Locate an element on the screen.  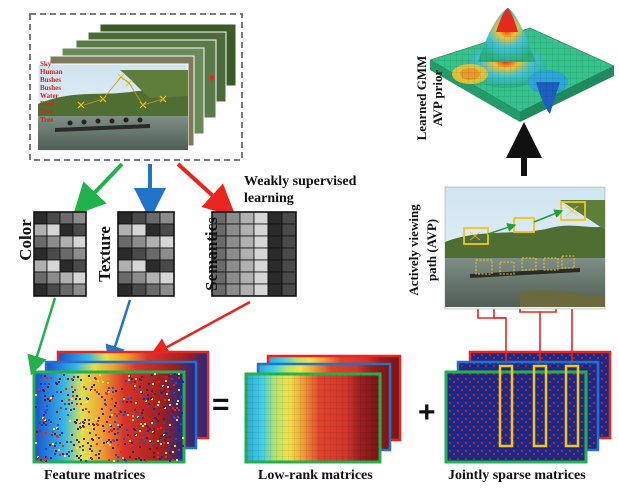
green-arrow-to-color is located at coordinates (98, 189).